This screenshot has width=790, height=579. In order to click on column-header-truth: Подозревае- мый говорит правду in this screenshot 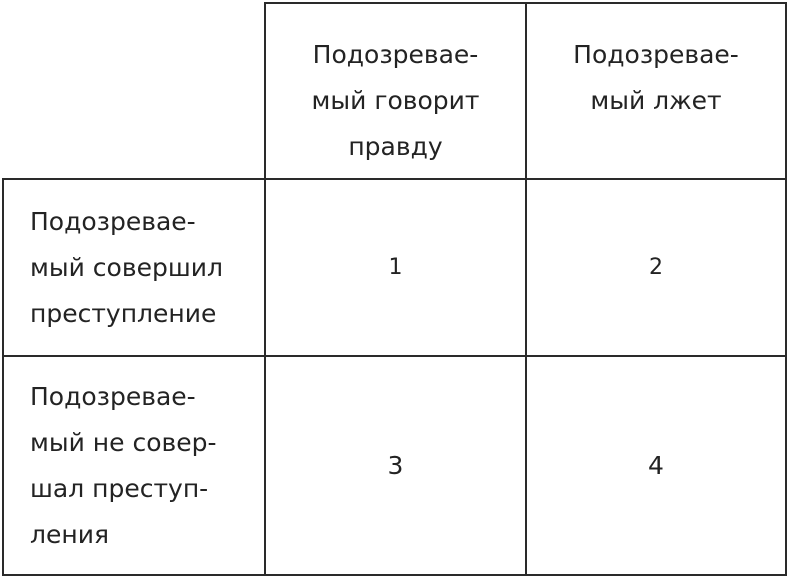, I will do `click(395, 91)`.